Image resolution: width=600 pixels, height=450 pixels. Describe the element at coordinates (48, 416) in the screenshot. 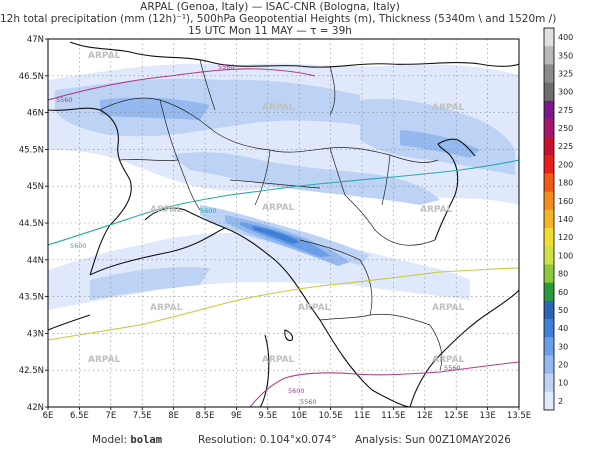

I see `lon-tick-label: 6E` at that location.